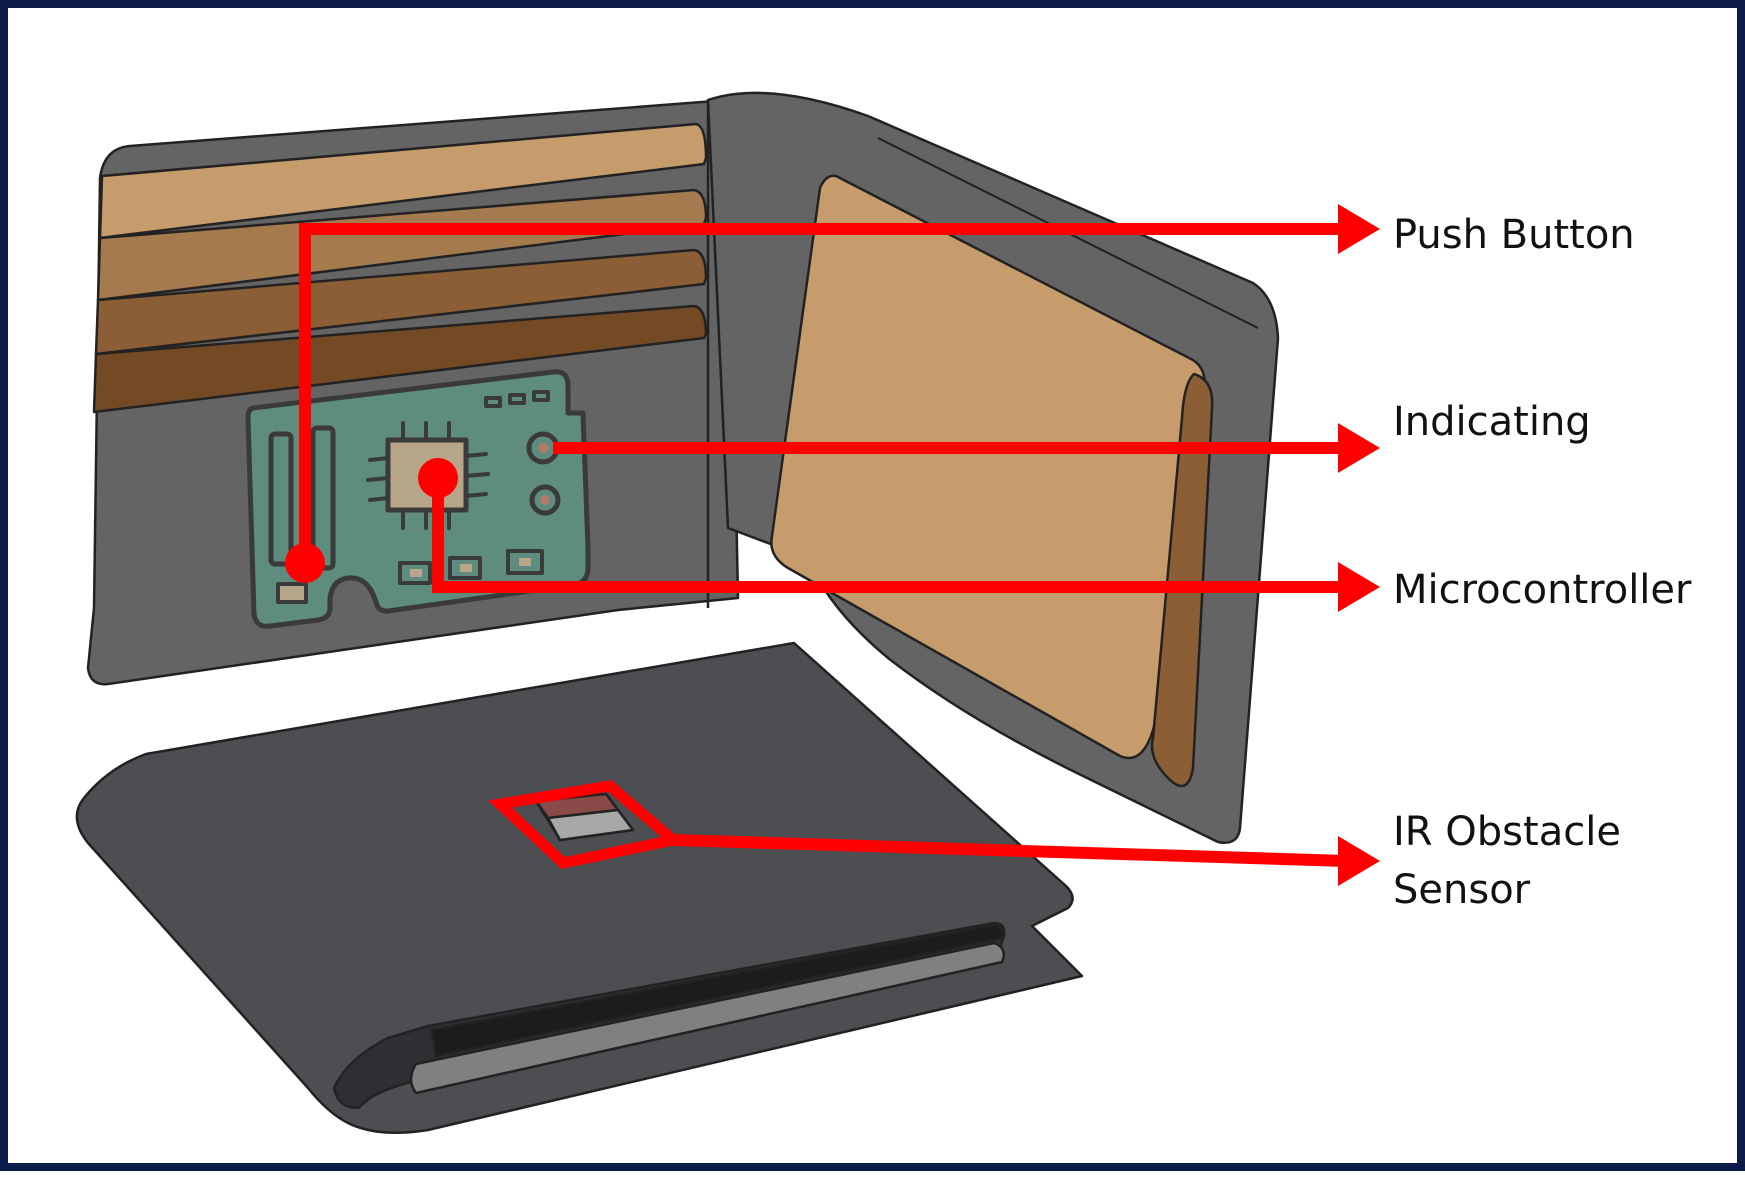 The width and height of the screenshot is (1745, 1179). What do you see at coordinates (292, 593) in the screenshot?
I see `push-button-pad` at bounding box center [292, 593].